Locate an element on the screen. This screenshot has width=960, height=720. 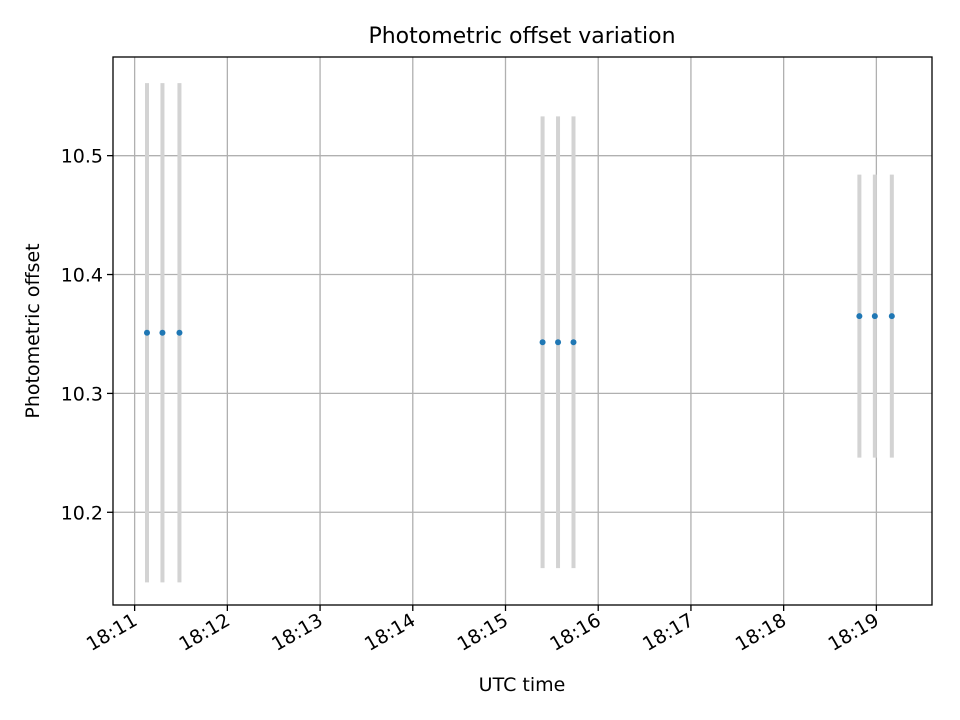
x-tick-label: 18:15 is located at coordinates (483, 632).